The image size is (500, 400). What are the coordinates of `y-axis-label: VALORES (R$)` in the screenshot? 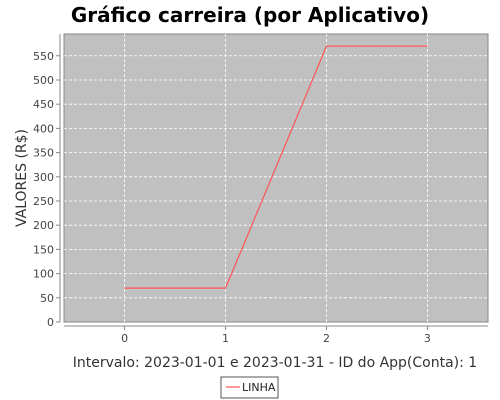 It's located at (22, 178).